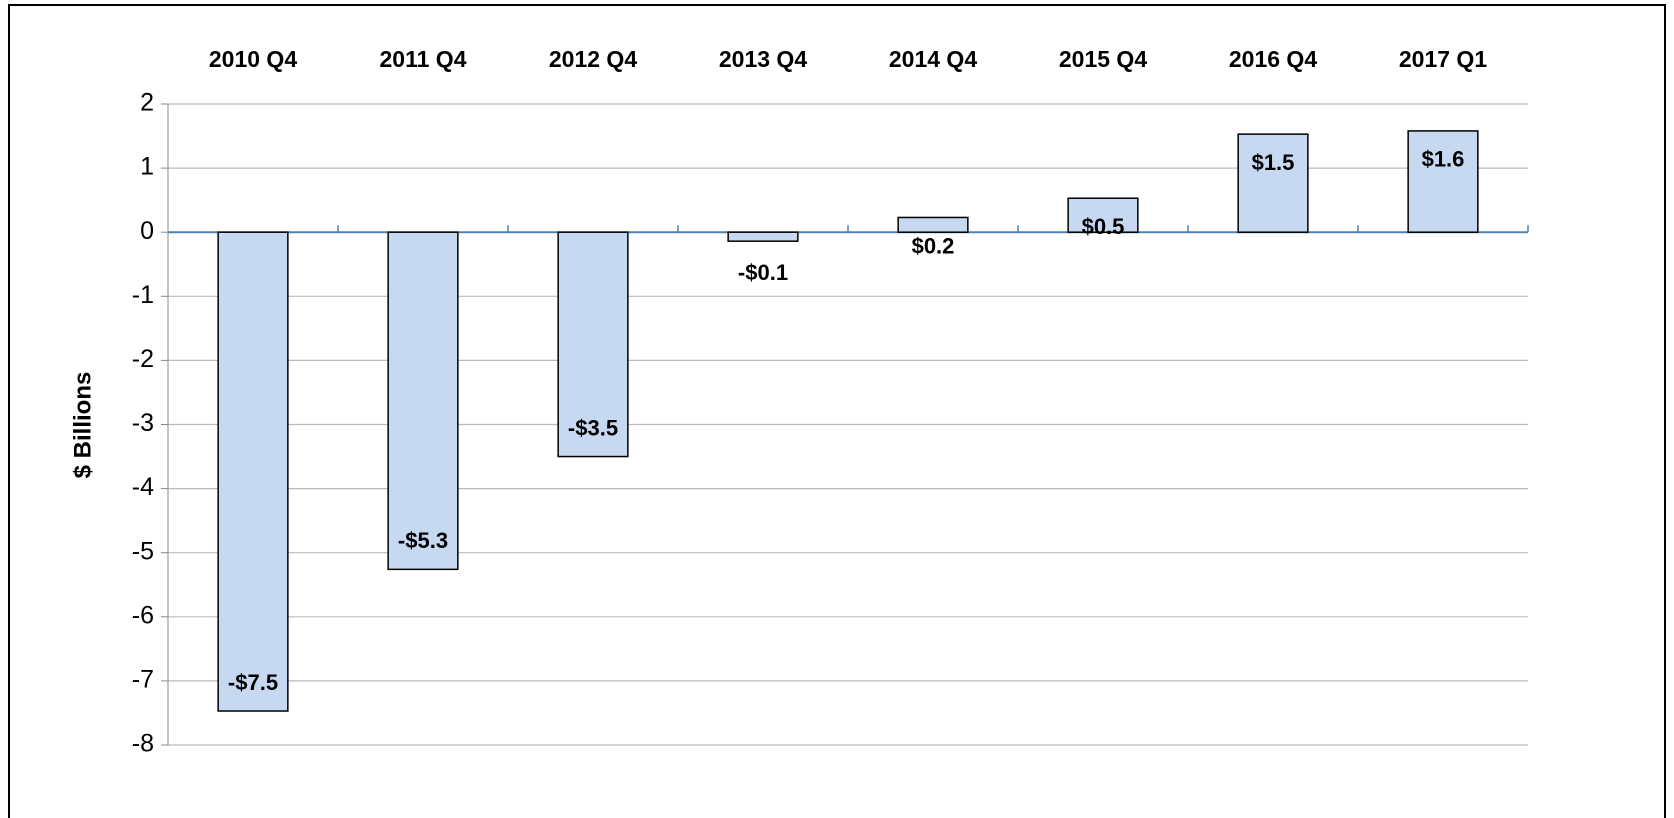 The image size is (1674, 818). Describe the element at coordinates (1103, 226) in the screenshot. I see `value-label: $0.5` at that location.